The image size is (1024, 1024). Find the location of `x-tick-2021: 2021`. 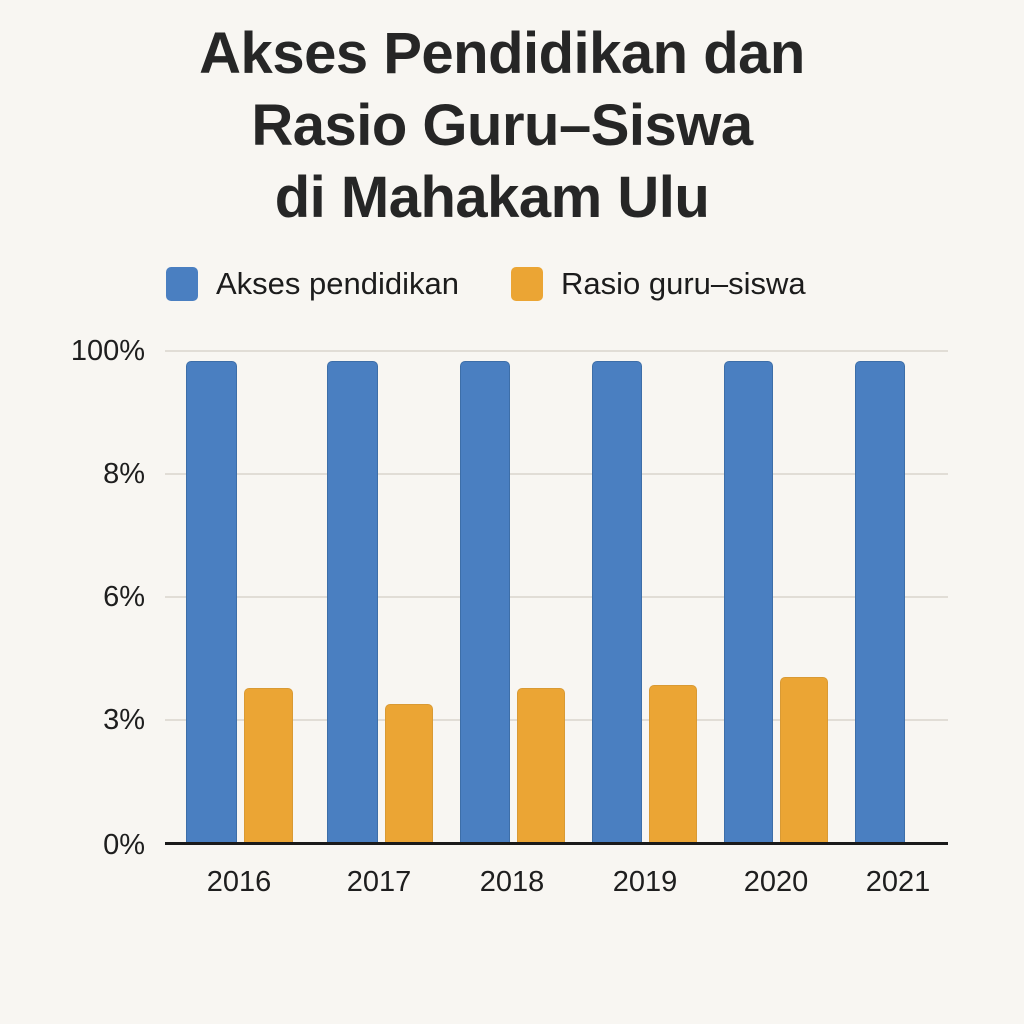

x-tick-2021: 2021 is located at coordinates (898, 882).